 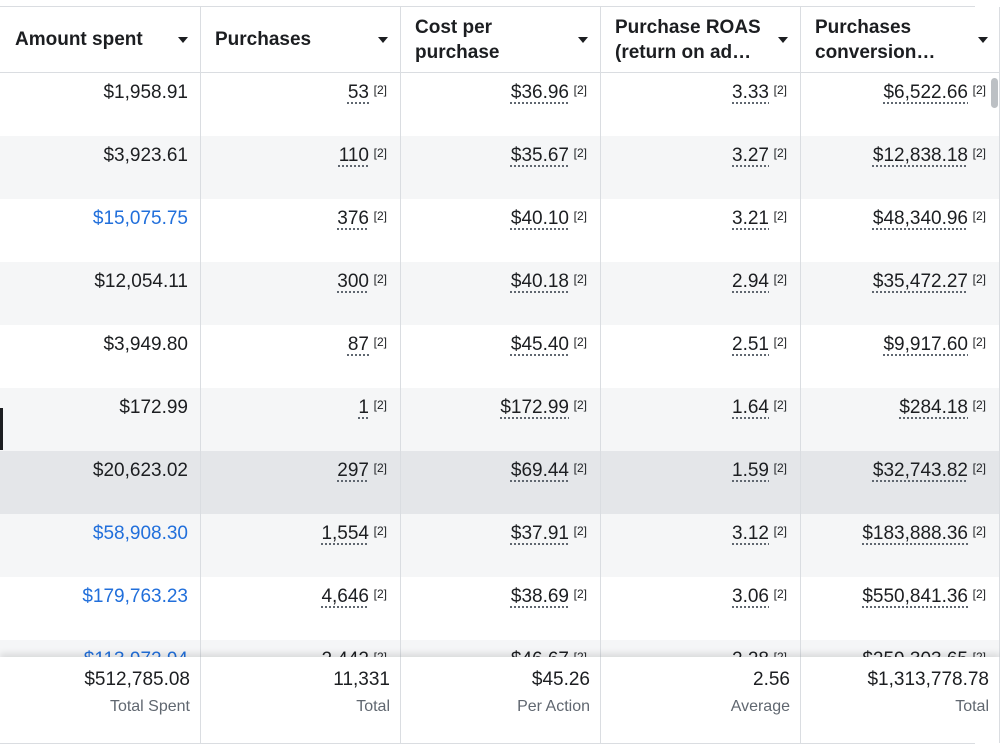 What do you see at coordinates (353, 155) in the screenshot?
I see `purchases-value: 110` at bounding box center [353, 155].